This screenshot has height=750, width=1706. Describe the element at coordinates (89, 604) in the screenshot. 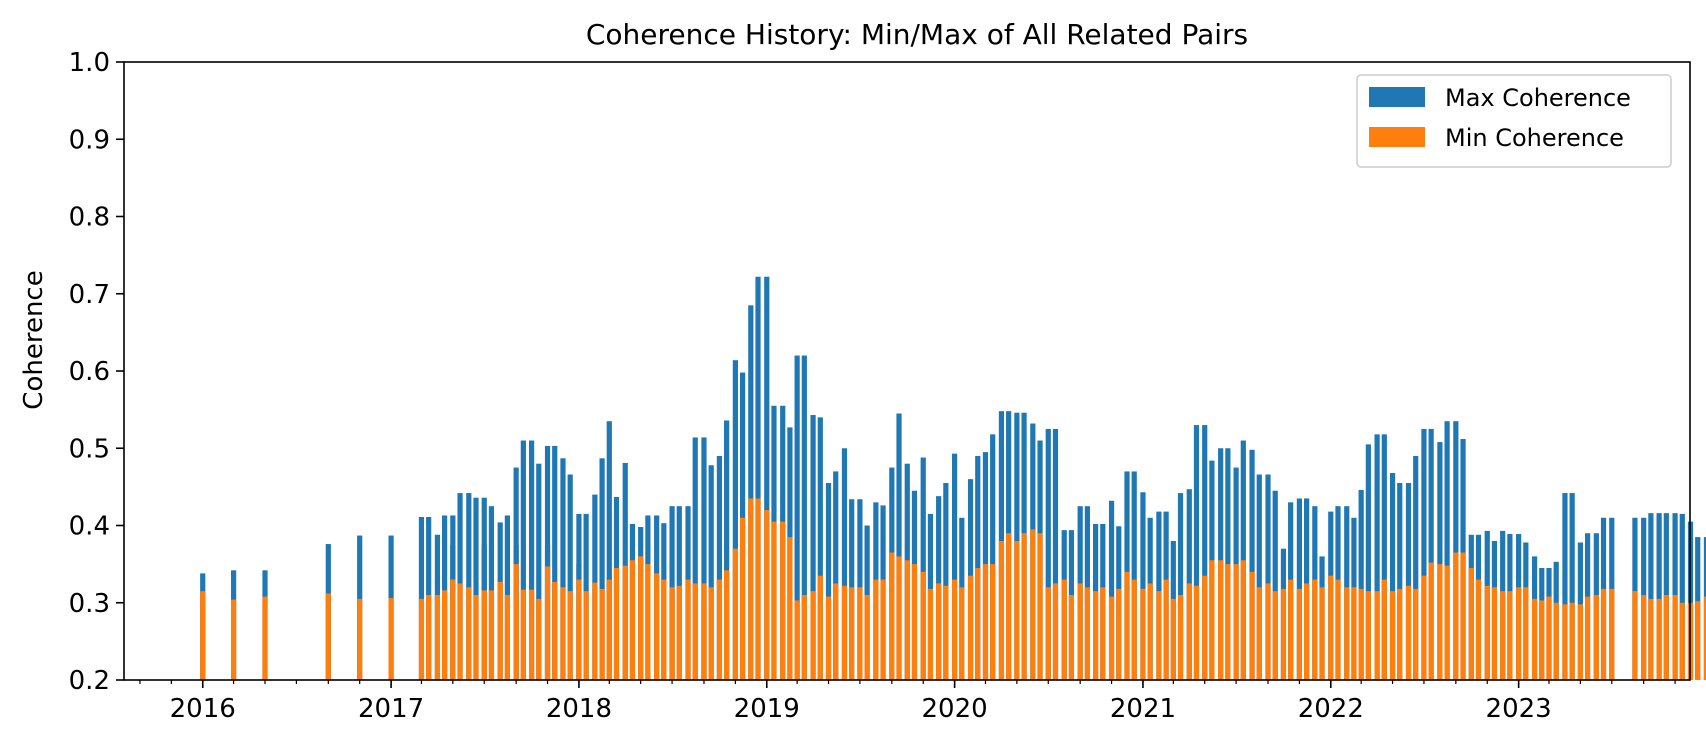

I see `y-tick-label: 0.3` at that location.